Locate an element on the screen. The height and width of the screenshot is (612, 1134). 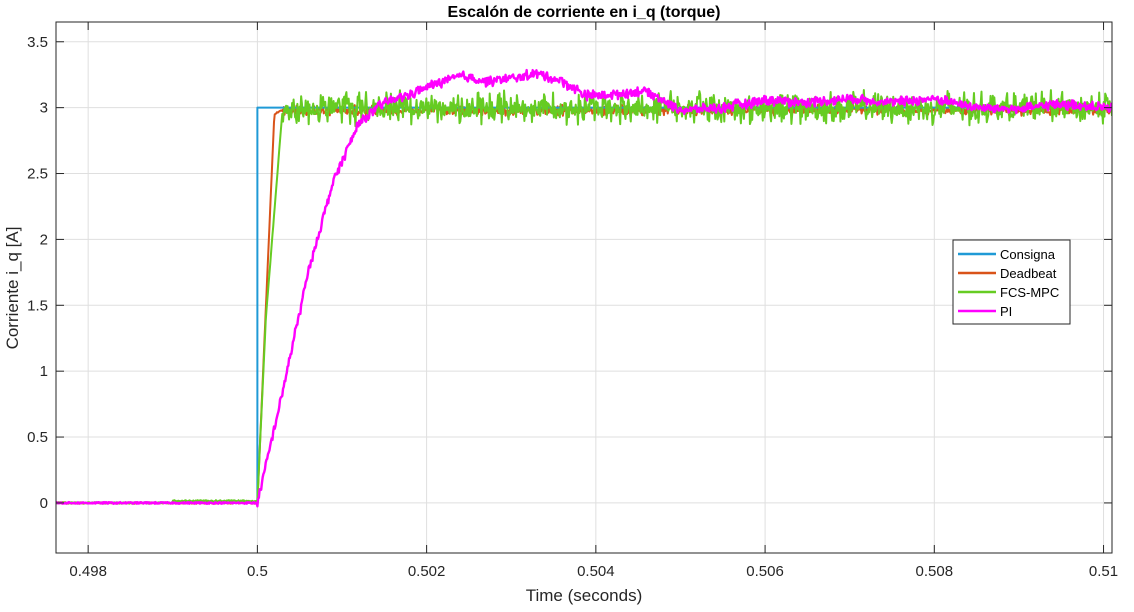
x-tick-label: 0.502 is located at coordinates (427, 571).